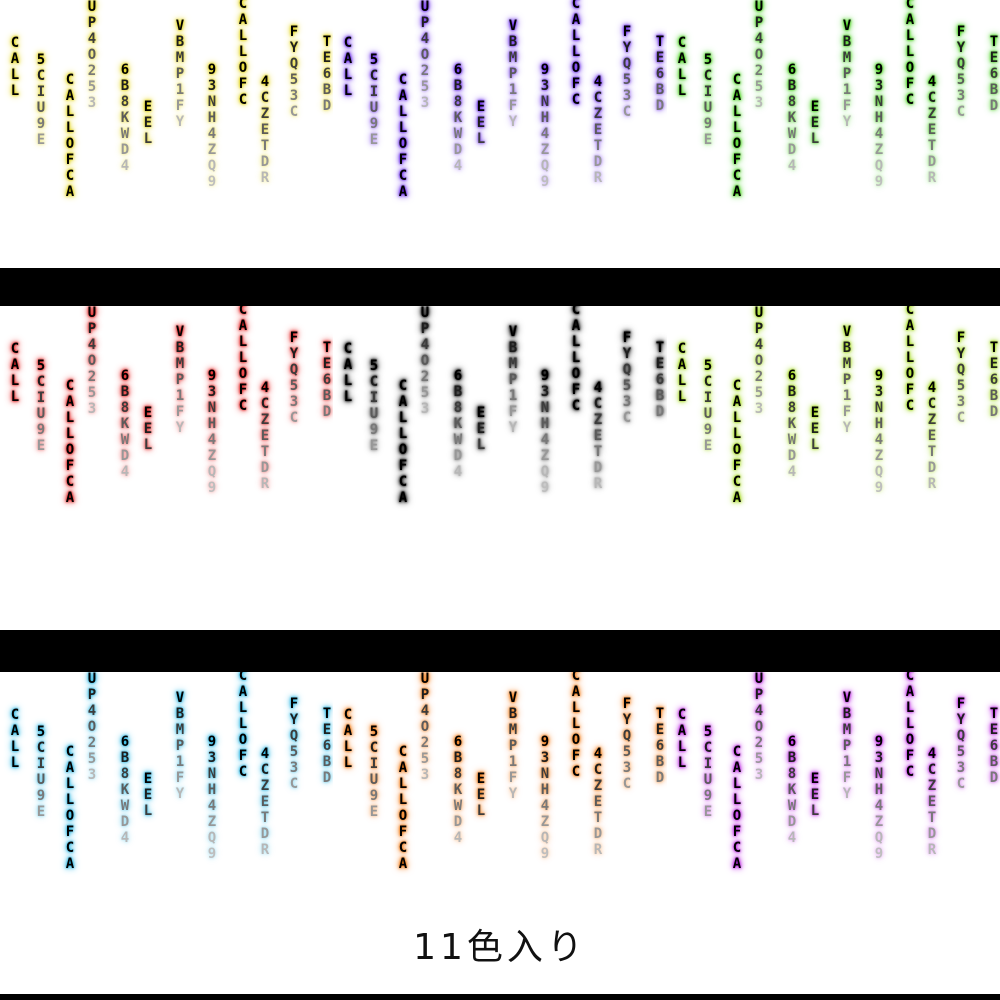  I want to click on glyph: N, so click(212, 774).